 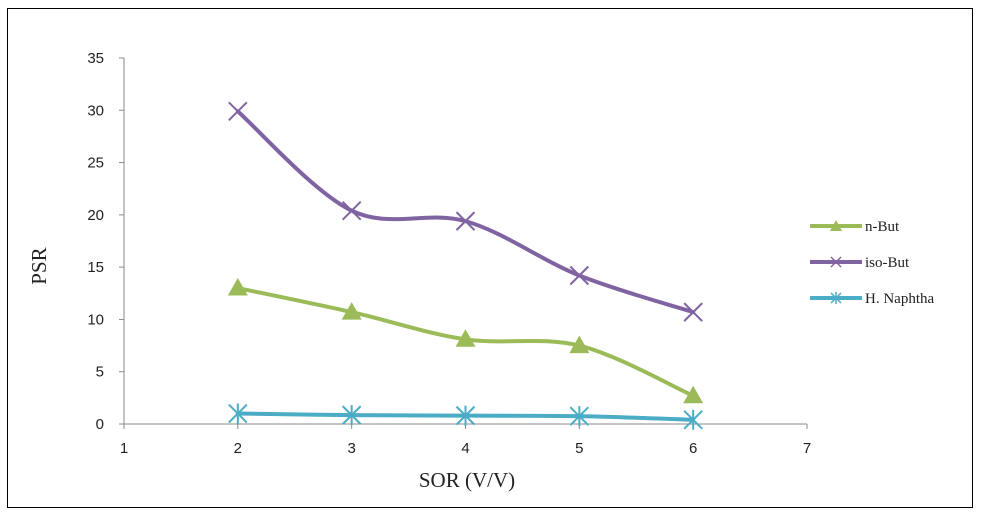 What do you see at coordinates (95, 110) in the screenshot?
I see `y-tick-label: 30` at bounding box center [95, 110].